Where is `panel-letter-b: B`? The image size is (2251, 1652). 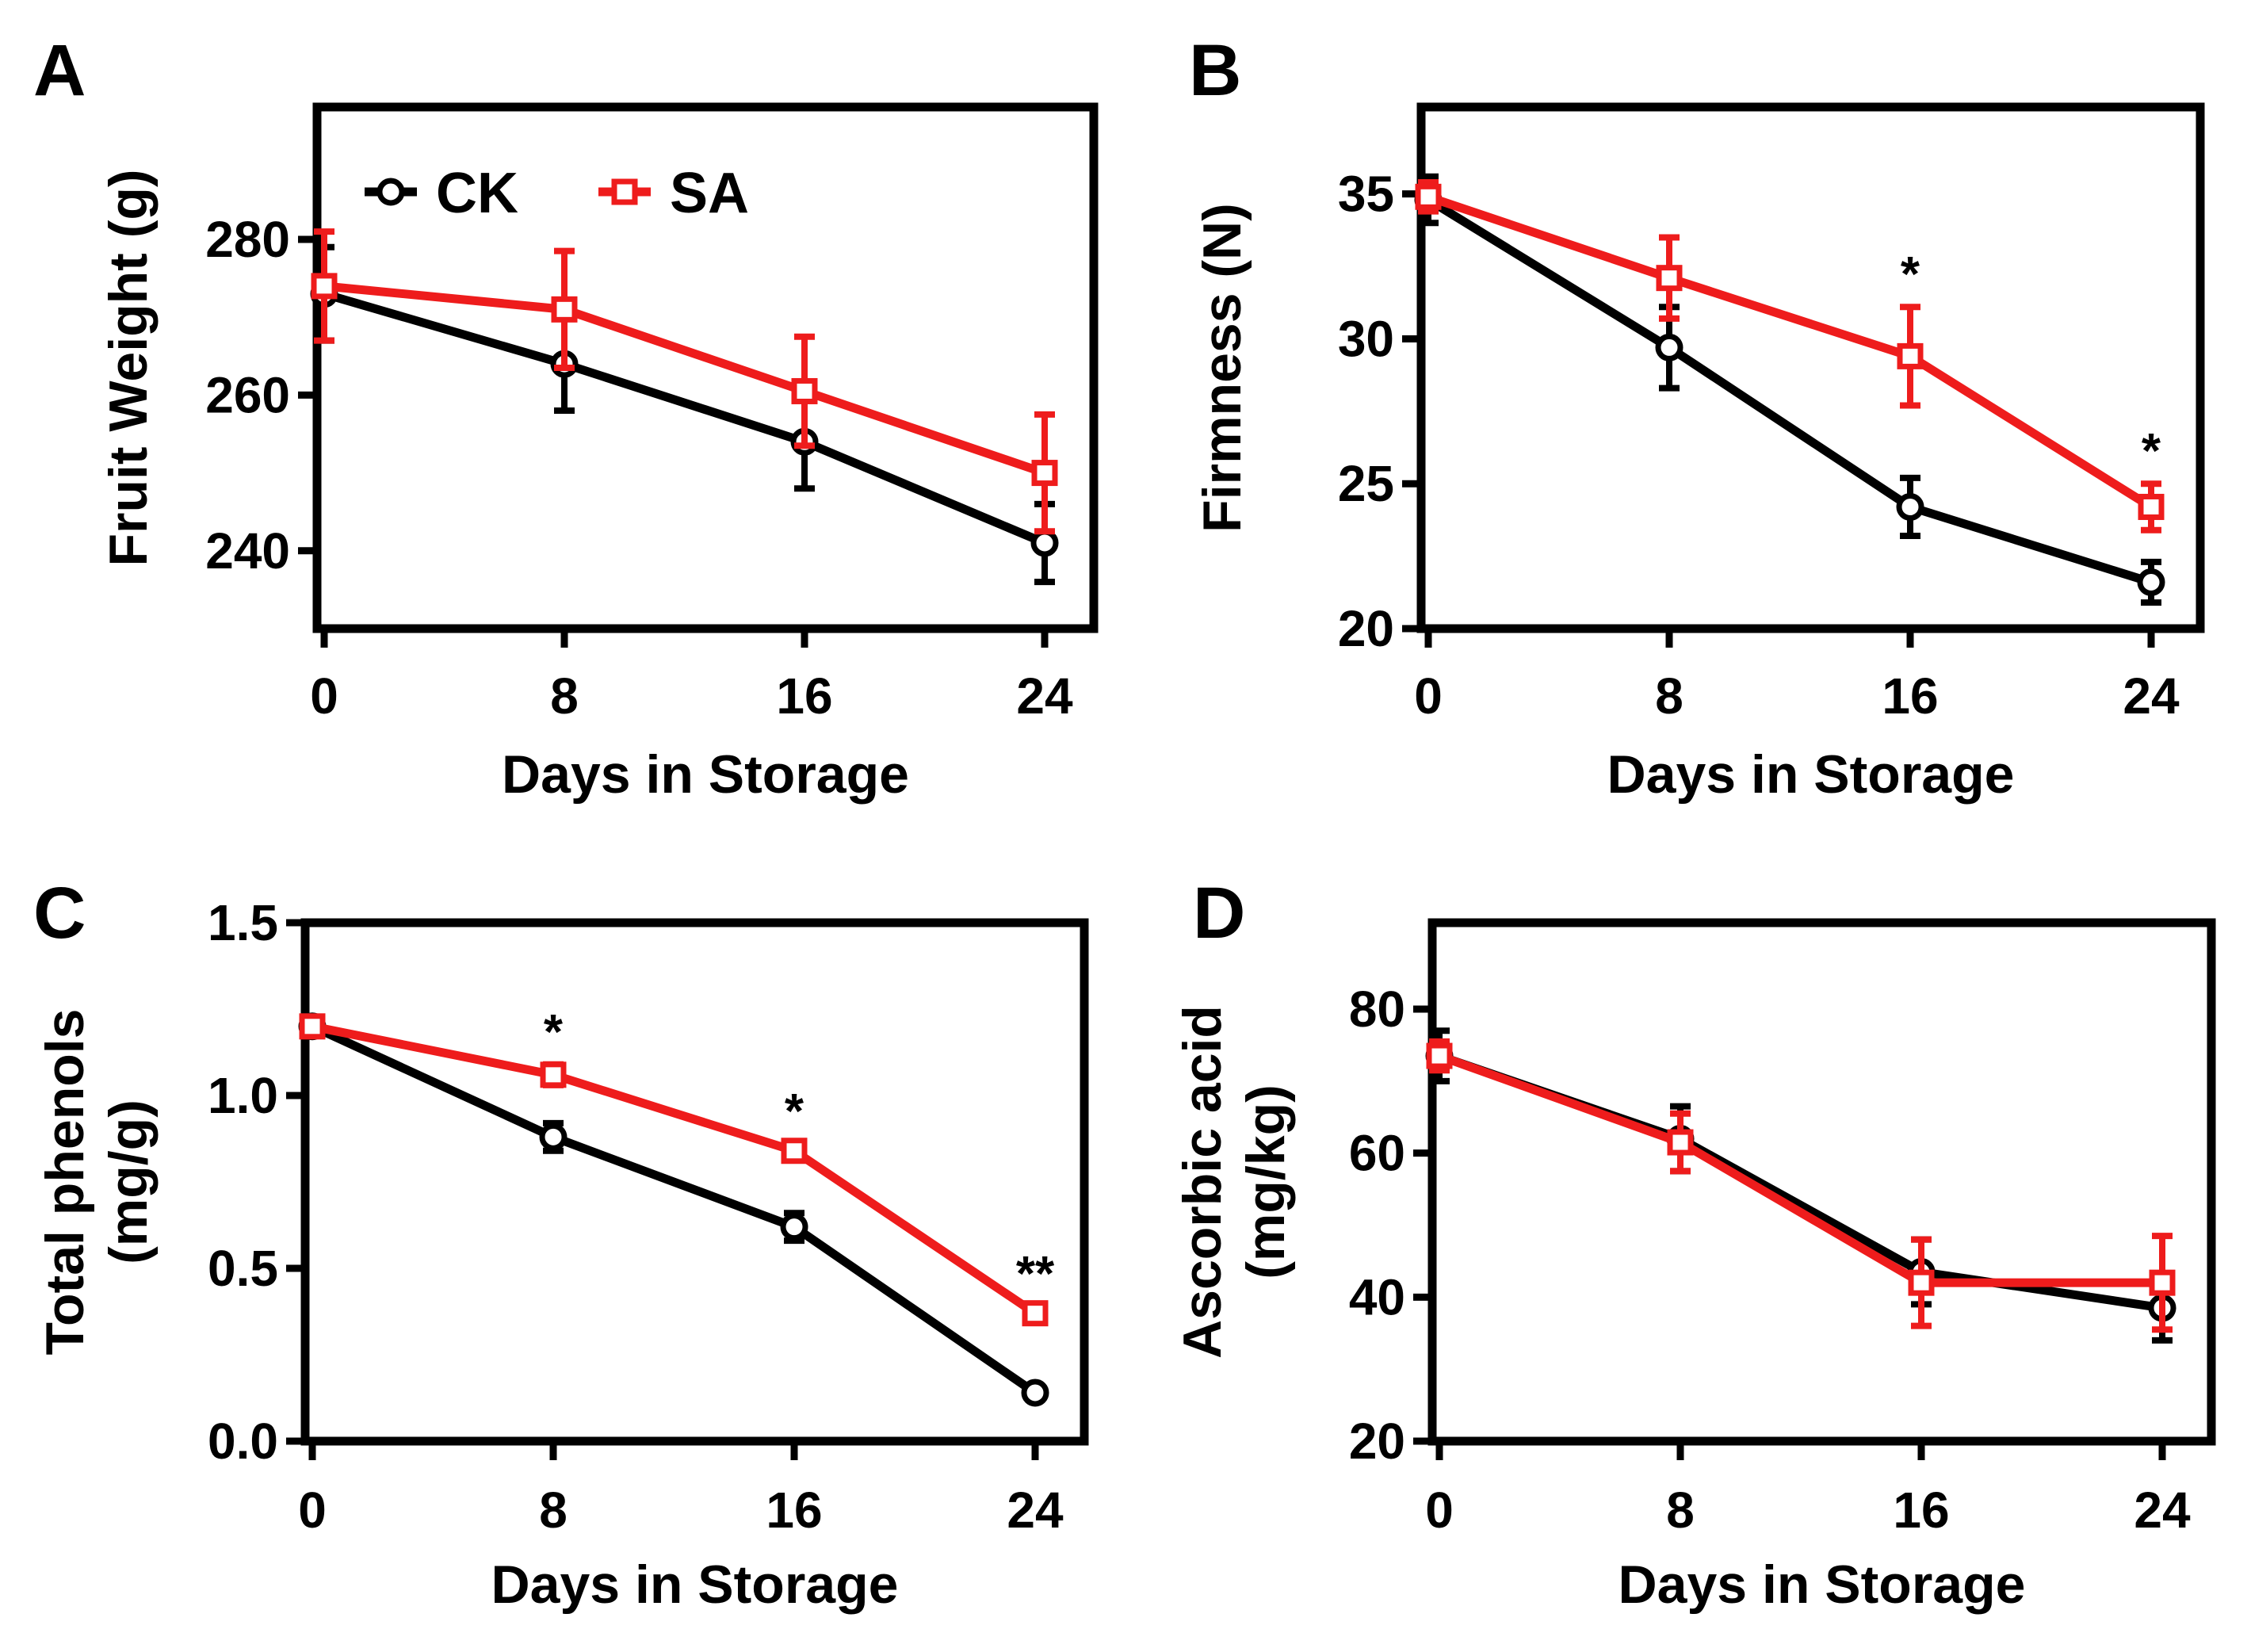
panel-letter-b: B is located at coordinates (1215, 70).